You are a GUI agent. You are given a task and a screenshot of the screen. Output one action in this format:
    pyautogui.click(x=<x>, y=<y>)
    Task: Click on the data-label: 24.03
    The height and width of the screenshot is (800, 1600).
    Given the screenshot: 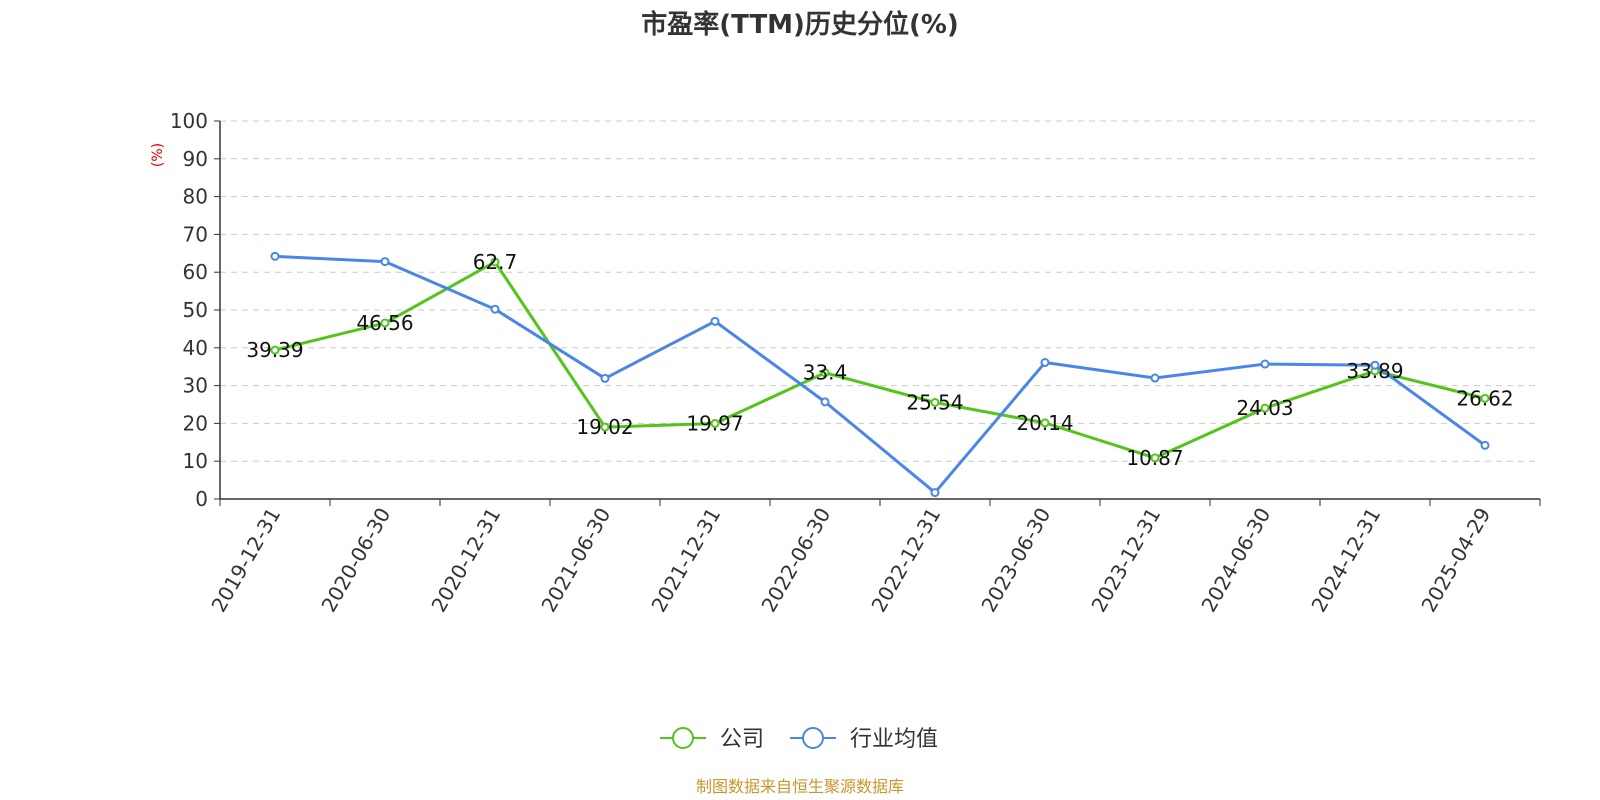 What is the action you would take?
    pyautogui.click(x=1264, y=408)
    